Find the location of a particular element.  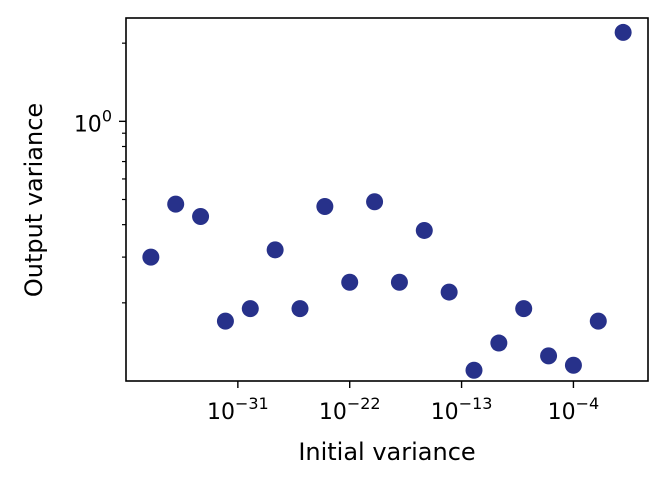

x-axis-ticks: 10−31 10−22 10−13 10−4 is located at coordinates (403, 403).